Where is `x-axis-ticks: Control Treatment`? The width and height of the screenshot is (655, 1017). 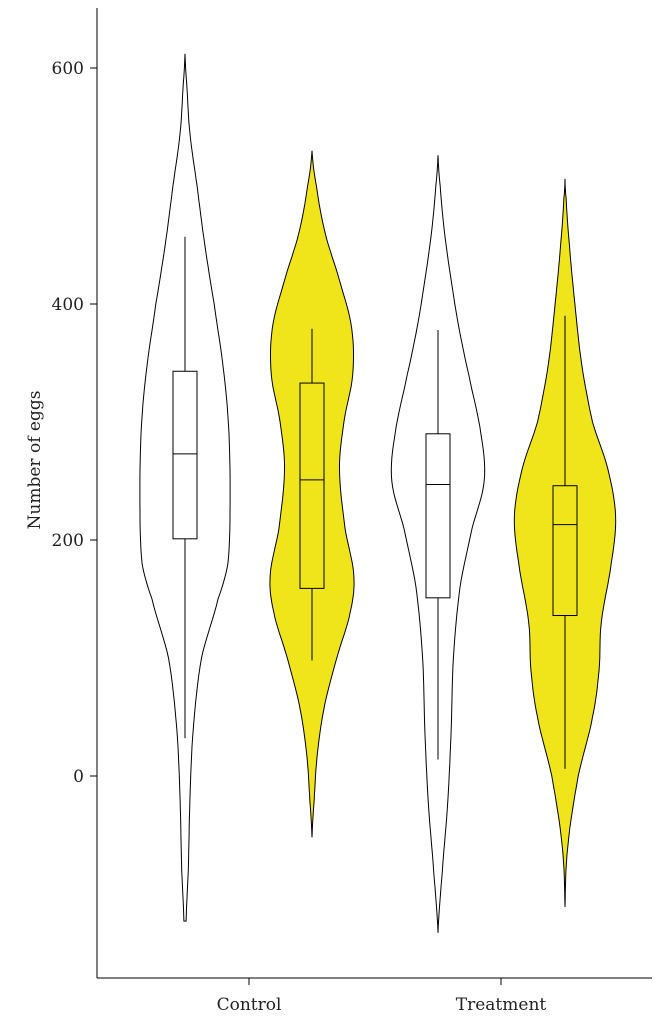 x-axis-ticks: Control Treatment is located at coordinates (382, 996).